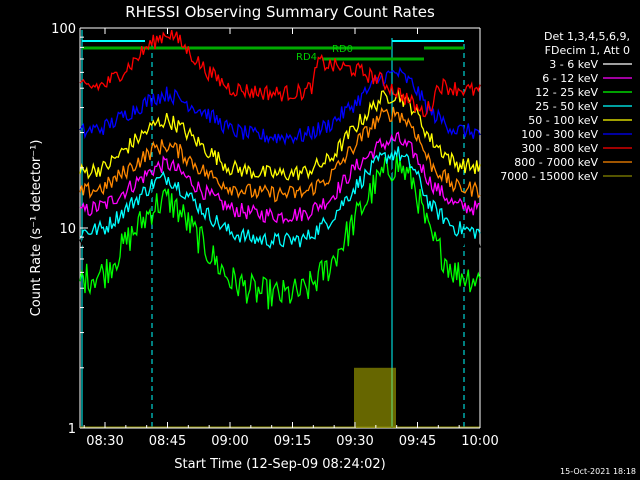  What do you see at coordinates (36, 228) in the screenshot?
I see `y-axis-label: Count Rate (s⁻¹ detector⁻¹)` at bounding box center [36, 228].